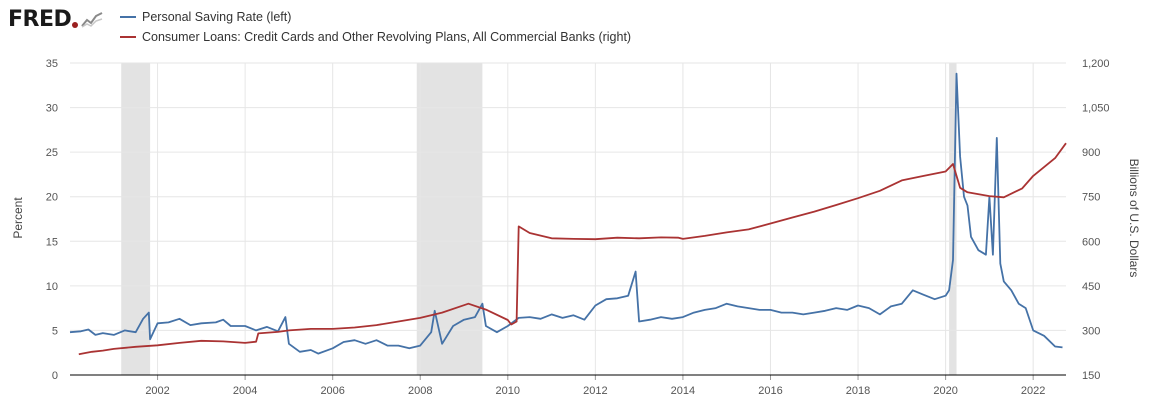 Image resolution: width=1149 pixels, height=404 pixels. What do you see at coordinates (245, 391) in the screenshot?
I see `x-tick-label: 2004` at bounding box center [245, 391].